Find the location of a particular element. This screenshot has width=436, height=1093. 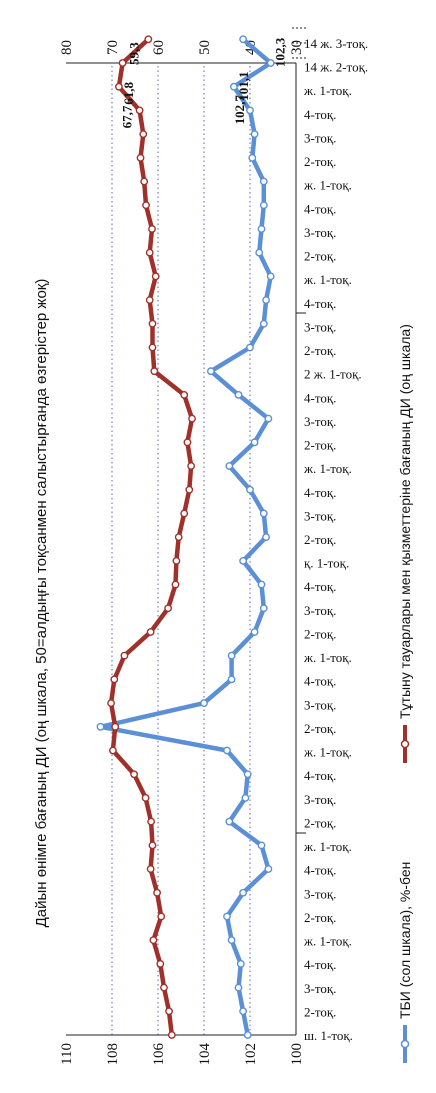

left-axis-tick-label: 102 is located at coordinates (251, 1054).